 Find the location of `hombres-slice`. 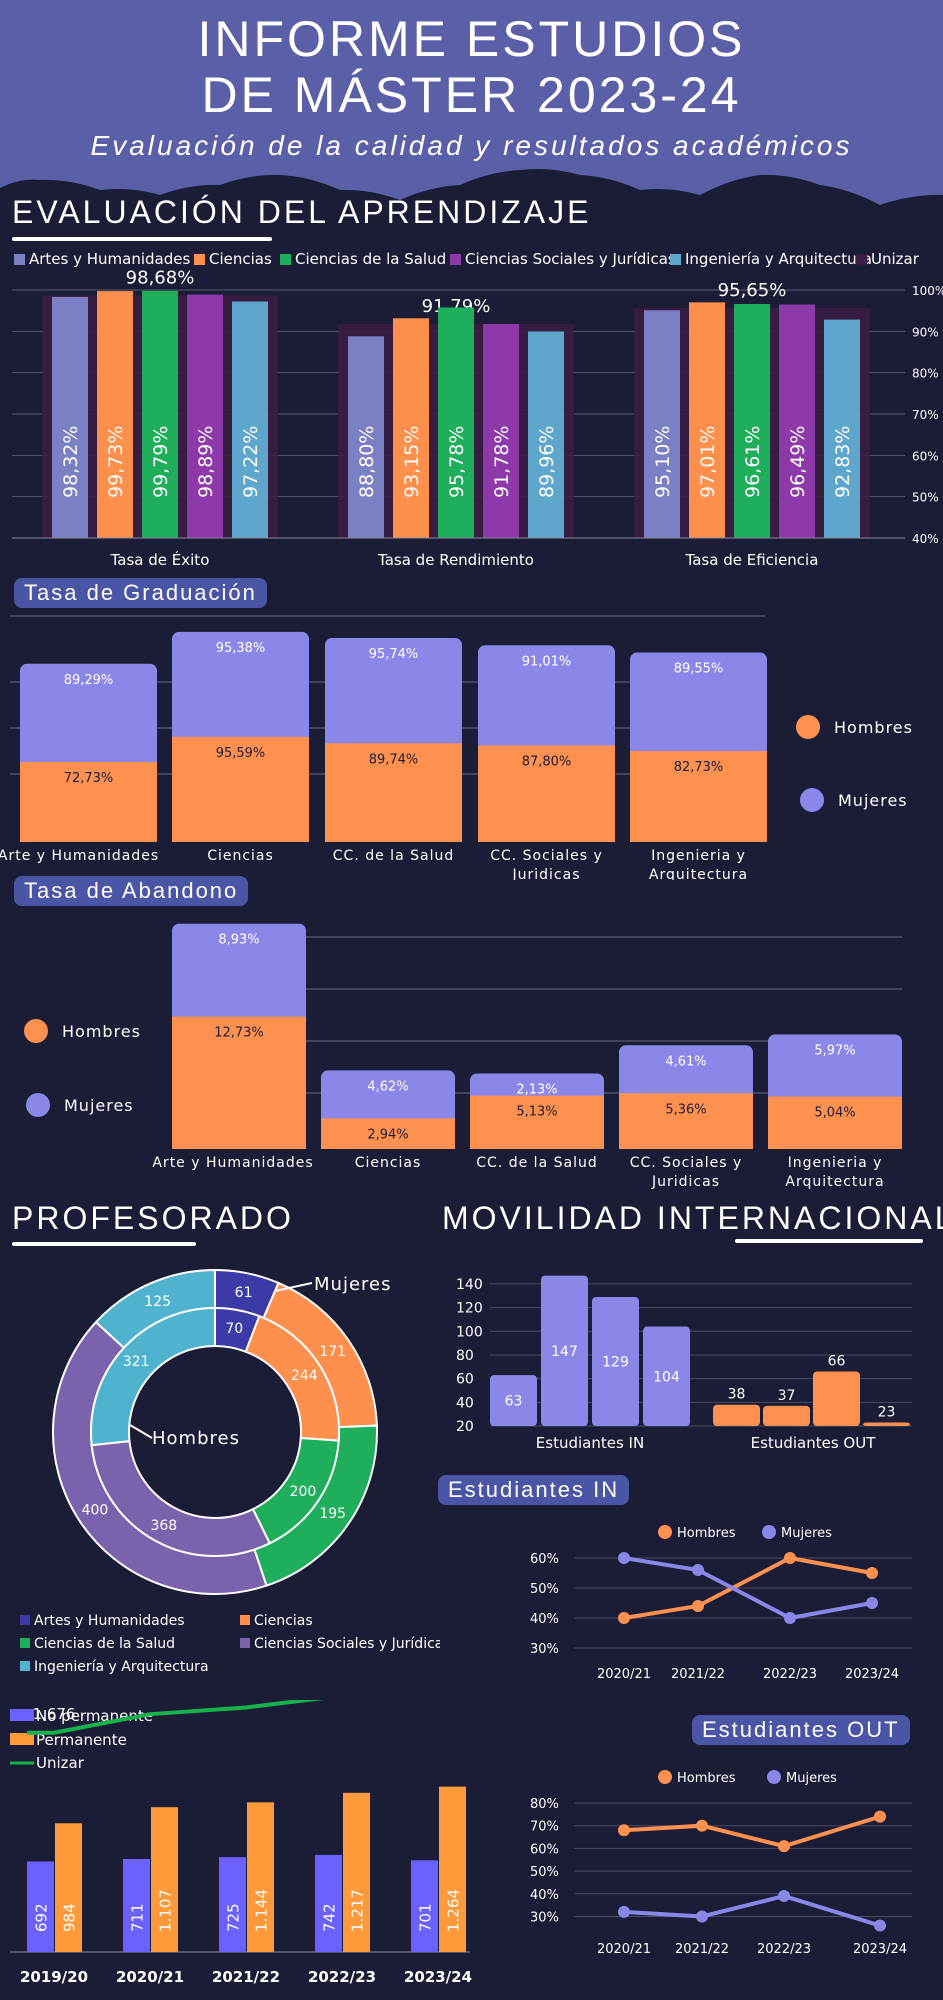

hombres-slice is located at coordinates (153, 1376).